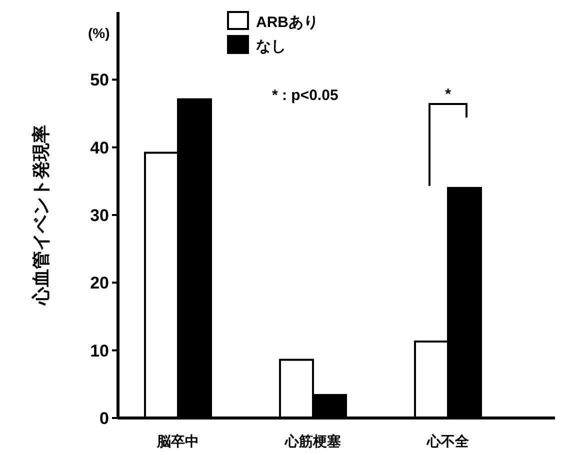  I want to click on y-tick-label: 50, so click(99, 80).